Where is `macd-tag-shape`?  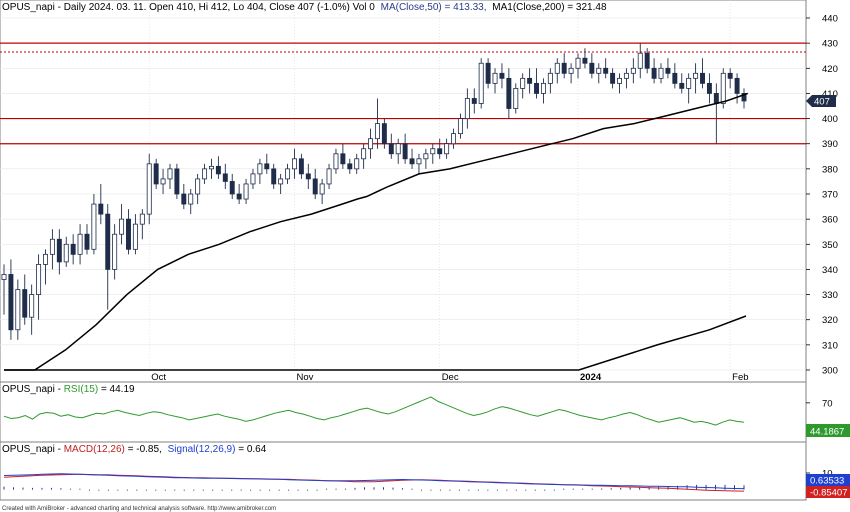
macd-tag-shape is located at coordinates (828, 480).